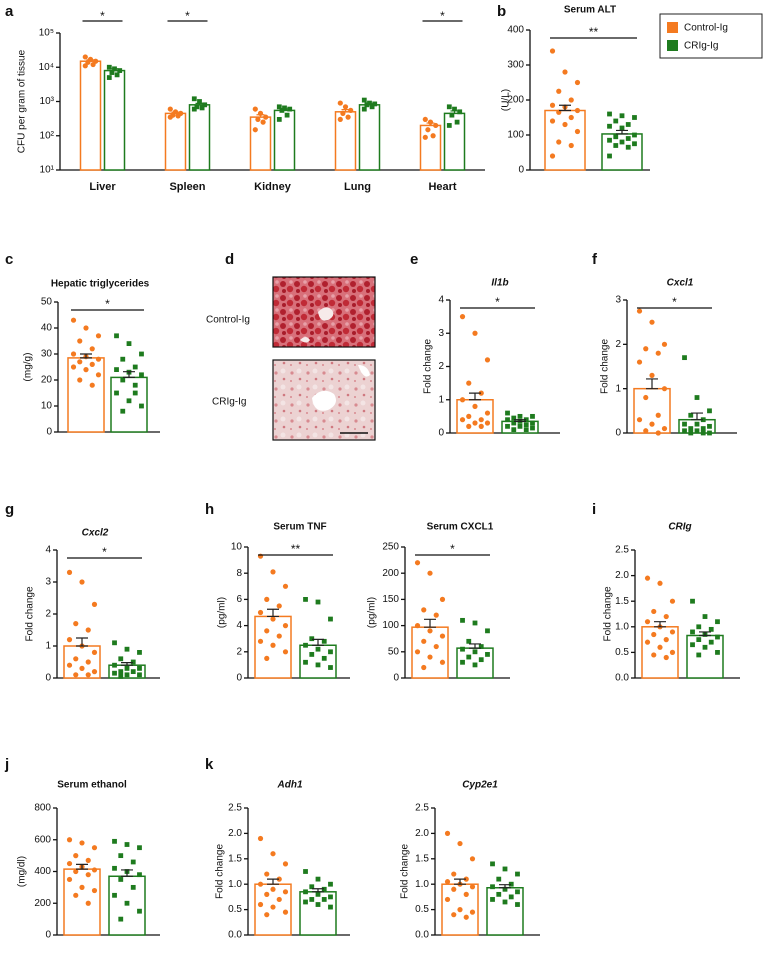 The width and height of the screenshot is (766, 969). Describe the element at coordinates (235, 884) in the screenshot. I see `y-tick-label: 1.0` at that location.